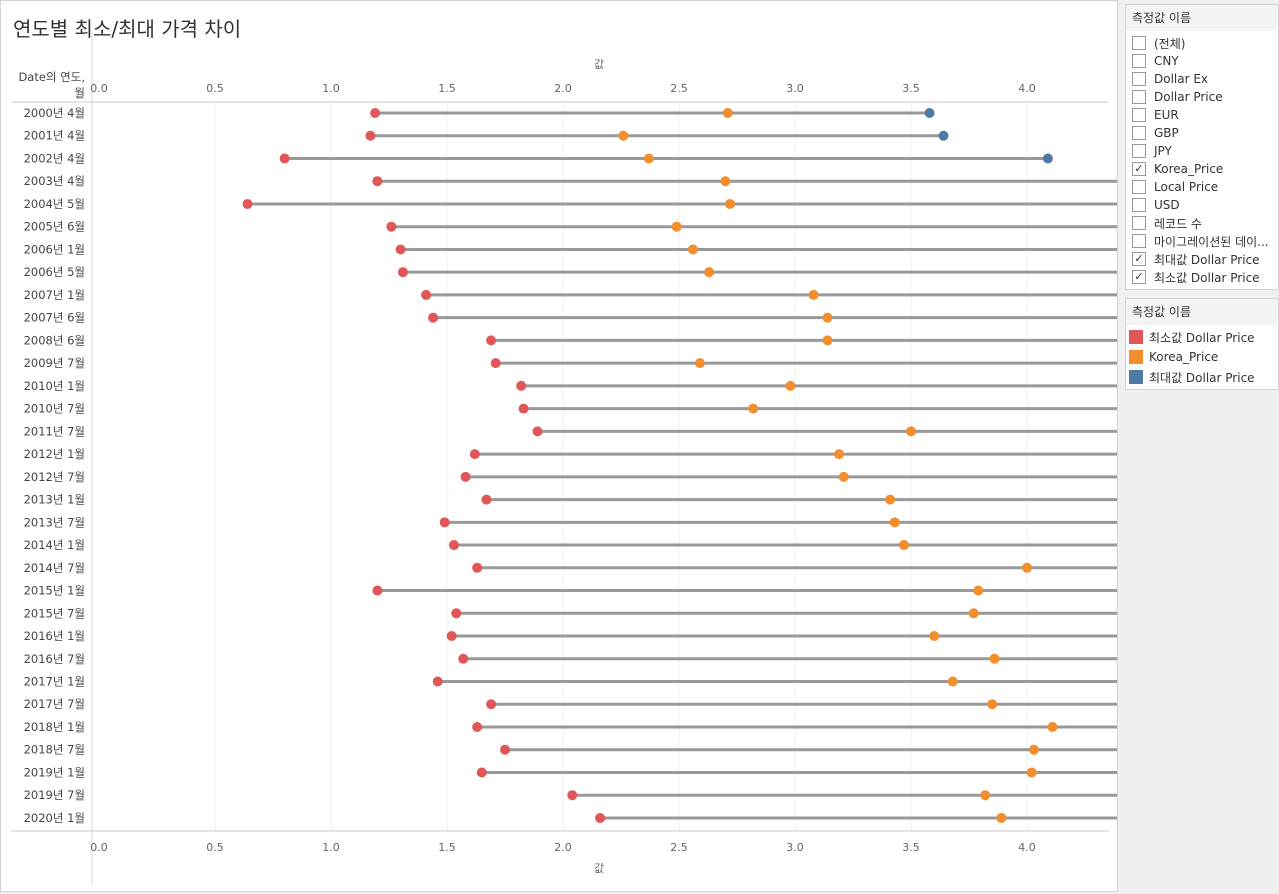 The height and width of the screenshot is (894, 1279). What do you see at coordinates (1202, 43) in the screenshot?
I see `filter-item: (전체)` at bounding box center [1202, 43].